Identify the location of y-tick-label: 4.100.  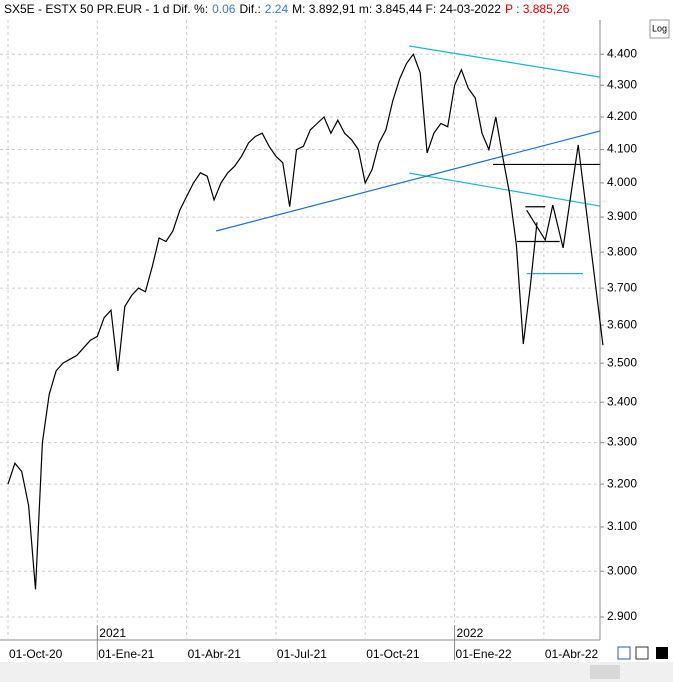
(622, 149).